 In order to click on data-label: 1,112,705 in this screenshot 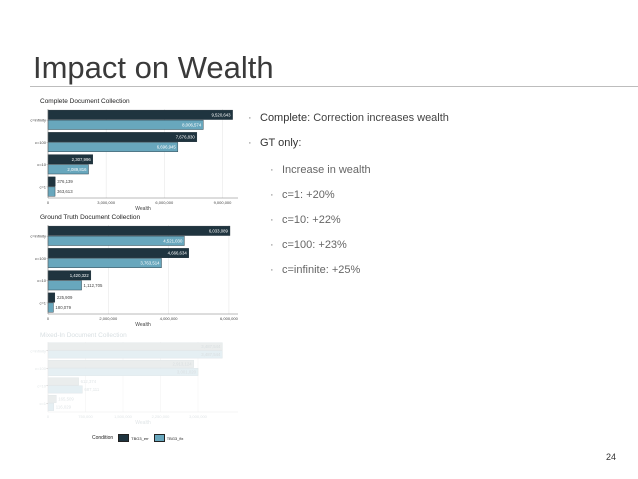, I will do `click(93, 285)`.